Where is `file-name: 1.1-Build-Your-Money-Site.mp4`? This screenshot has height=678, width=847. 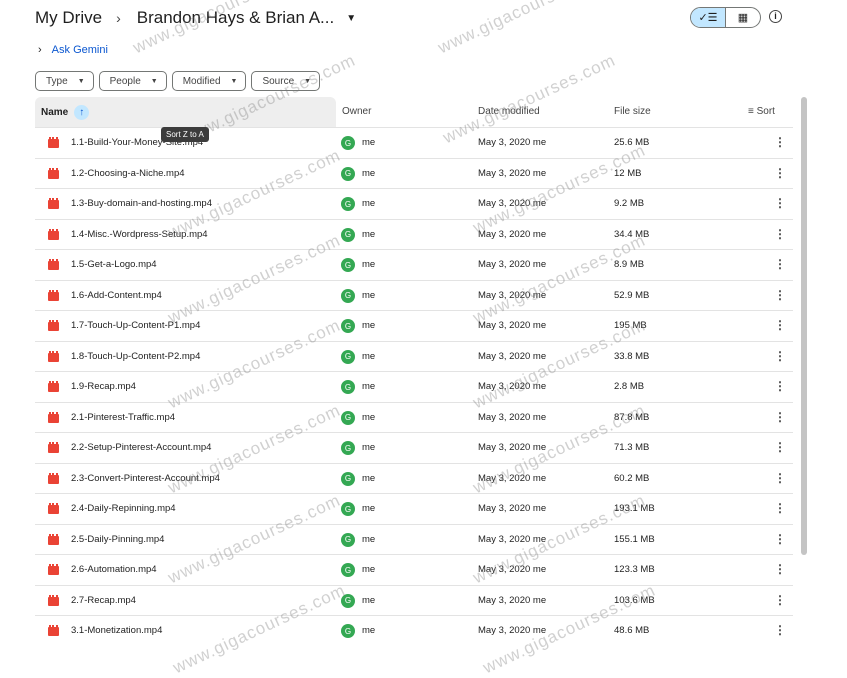
file-name: 1.1-Build-Your-Money-Site.mp4 is located at coordinates (137, 142).